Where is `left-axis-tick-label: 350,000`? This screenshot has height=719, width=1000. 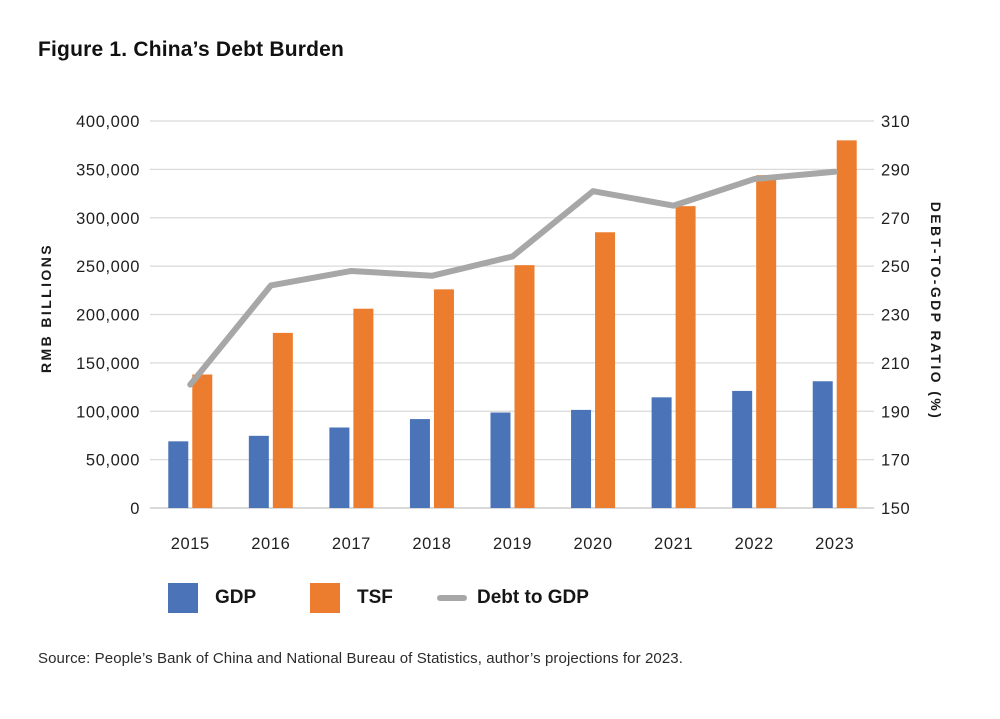 left-axis-tick-label: 350,000 is located at coordinates (108, 170).